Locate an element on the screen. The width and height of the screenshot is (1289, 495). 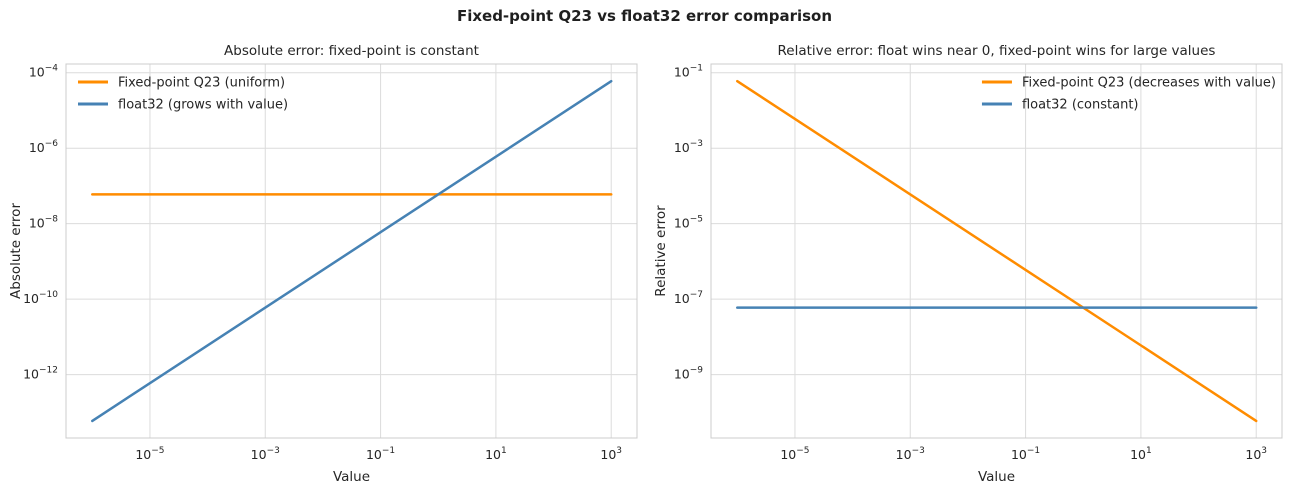
legend-label-float32-grows-with-value: float32 (grows with value) is located at coordinates (203, 105).